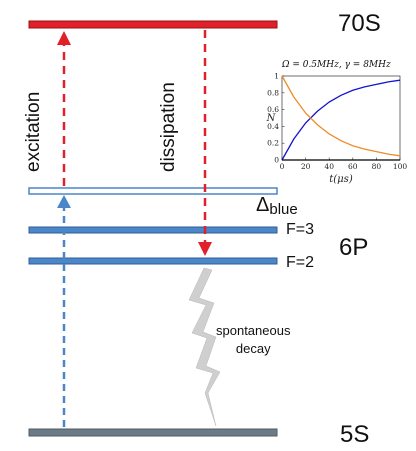  Describe the element at coordinates (153, 432) in the screenshot. I see `level-5S` at that location.